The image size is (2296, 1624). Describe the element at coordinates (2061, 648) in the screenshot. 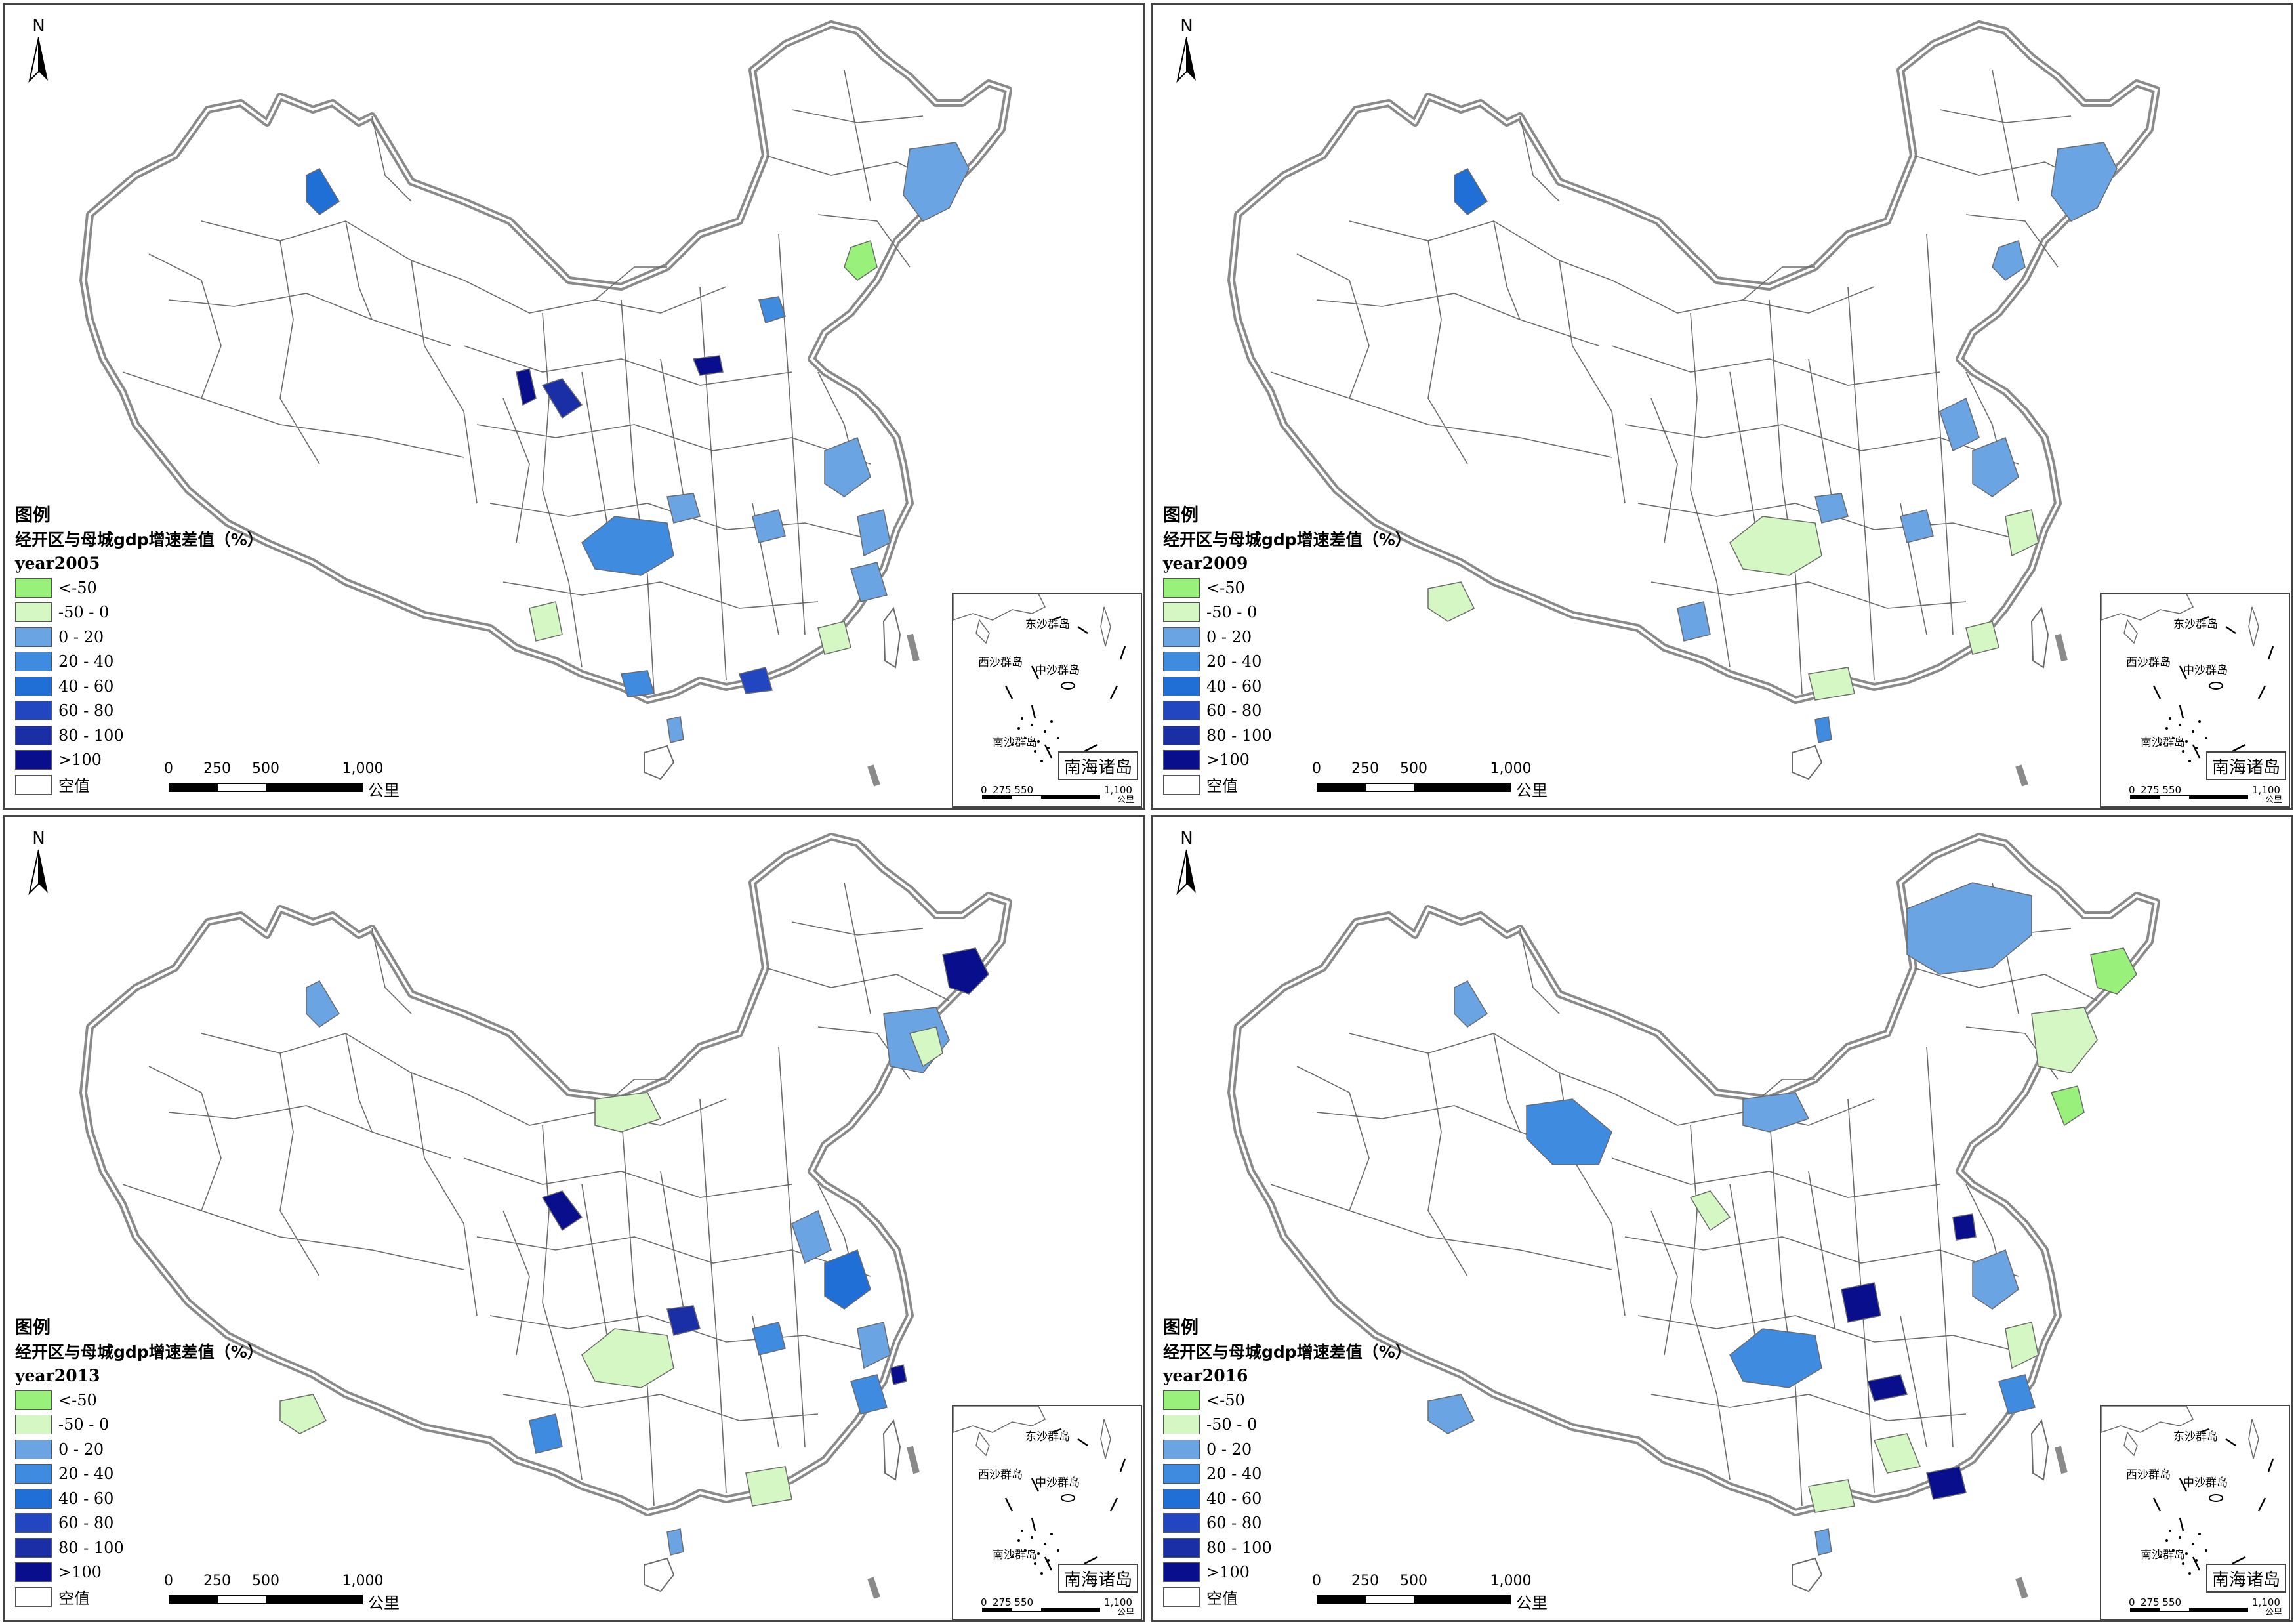

I see `taiwan-boundary` at that location.